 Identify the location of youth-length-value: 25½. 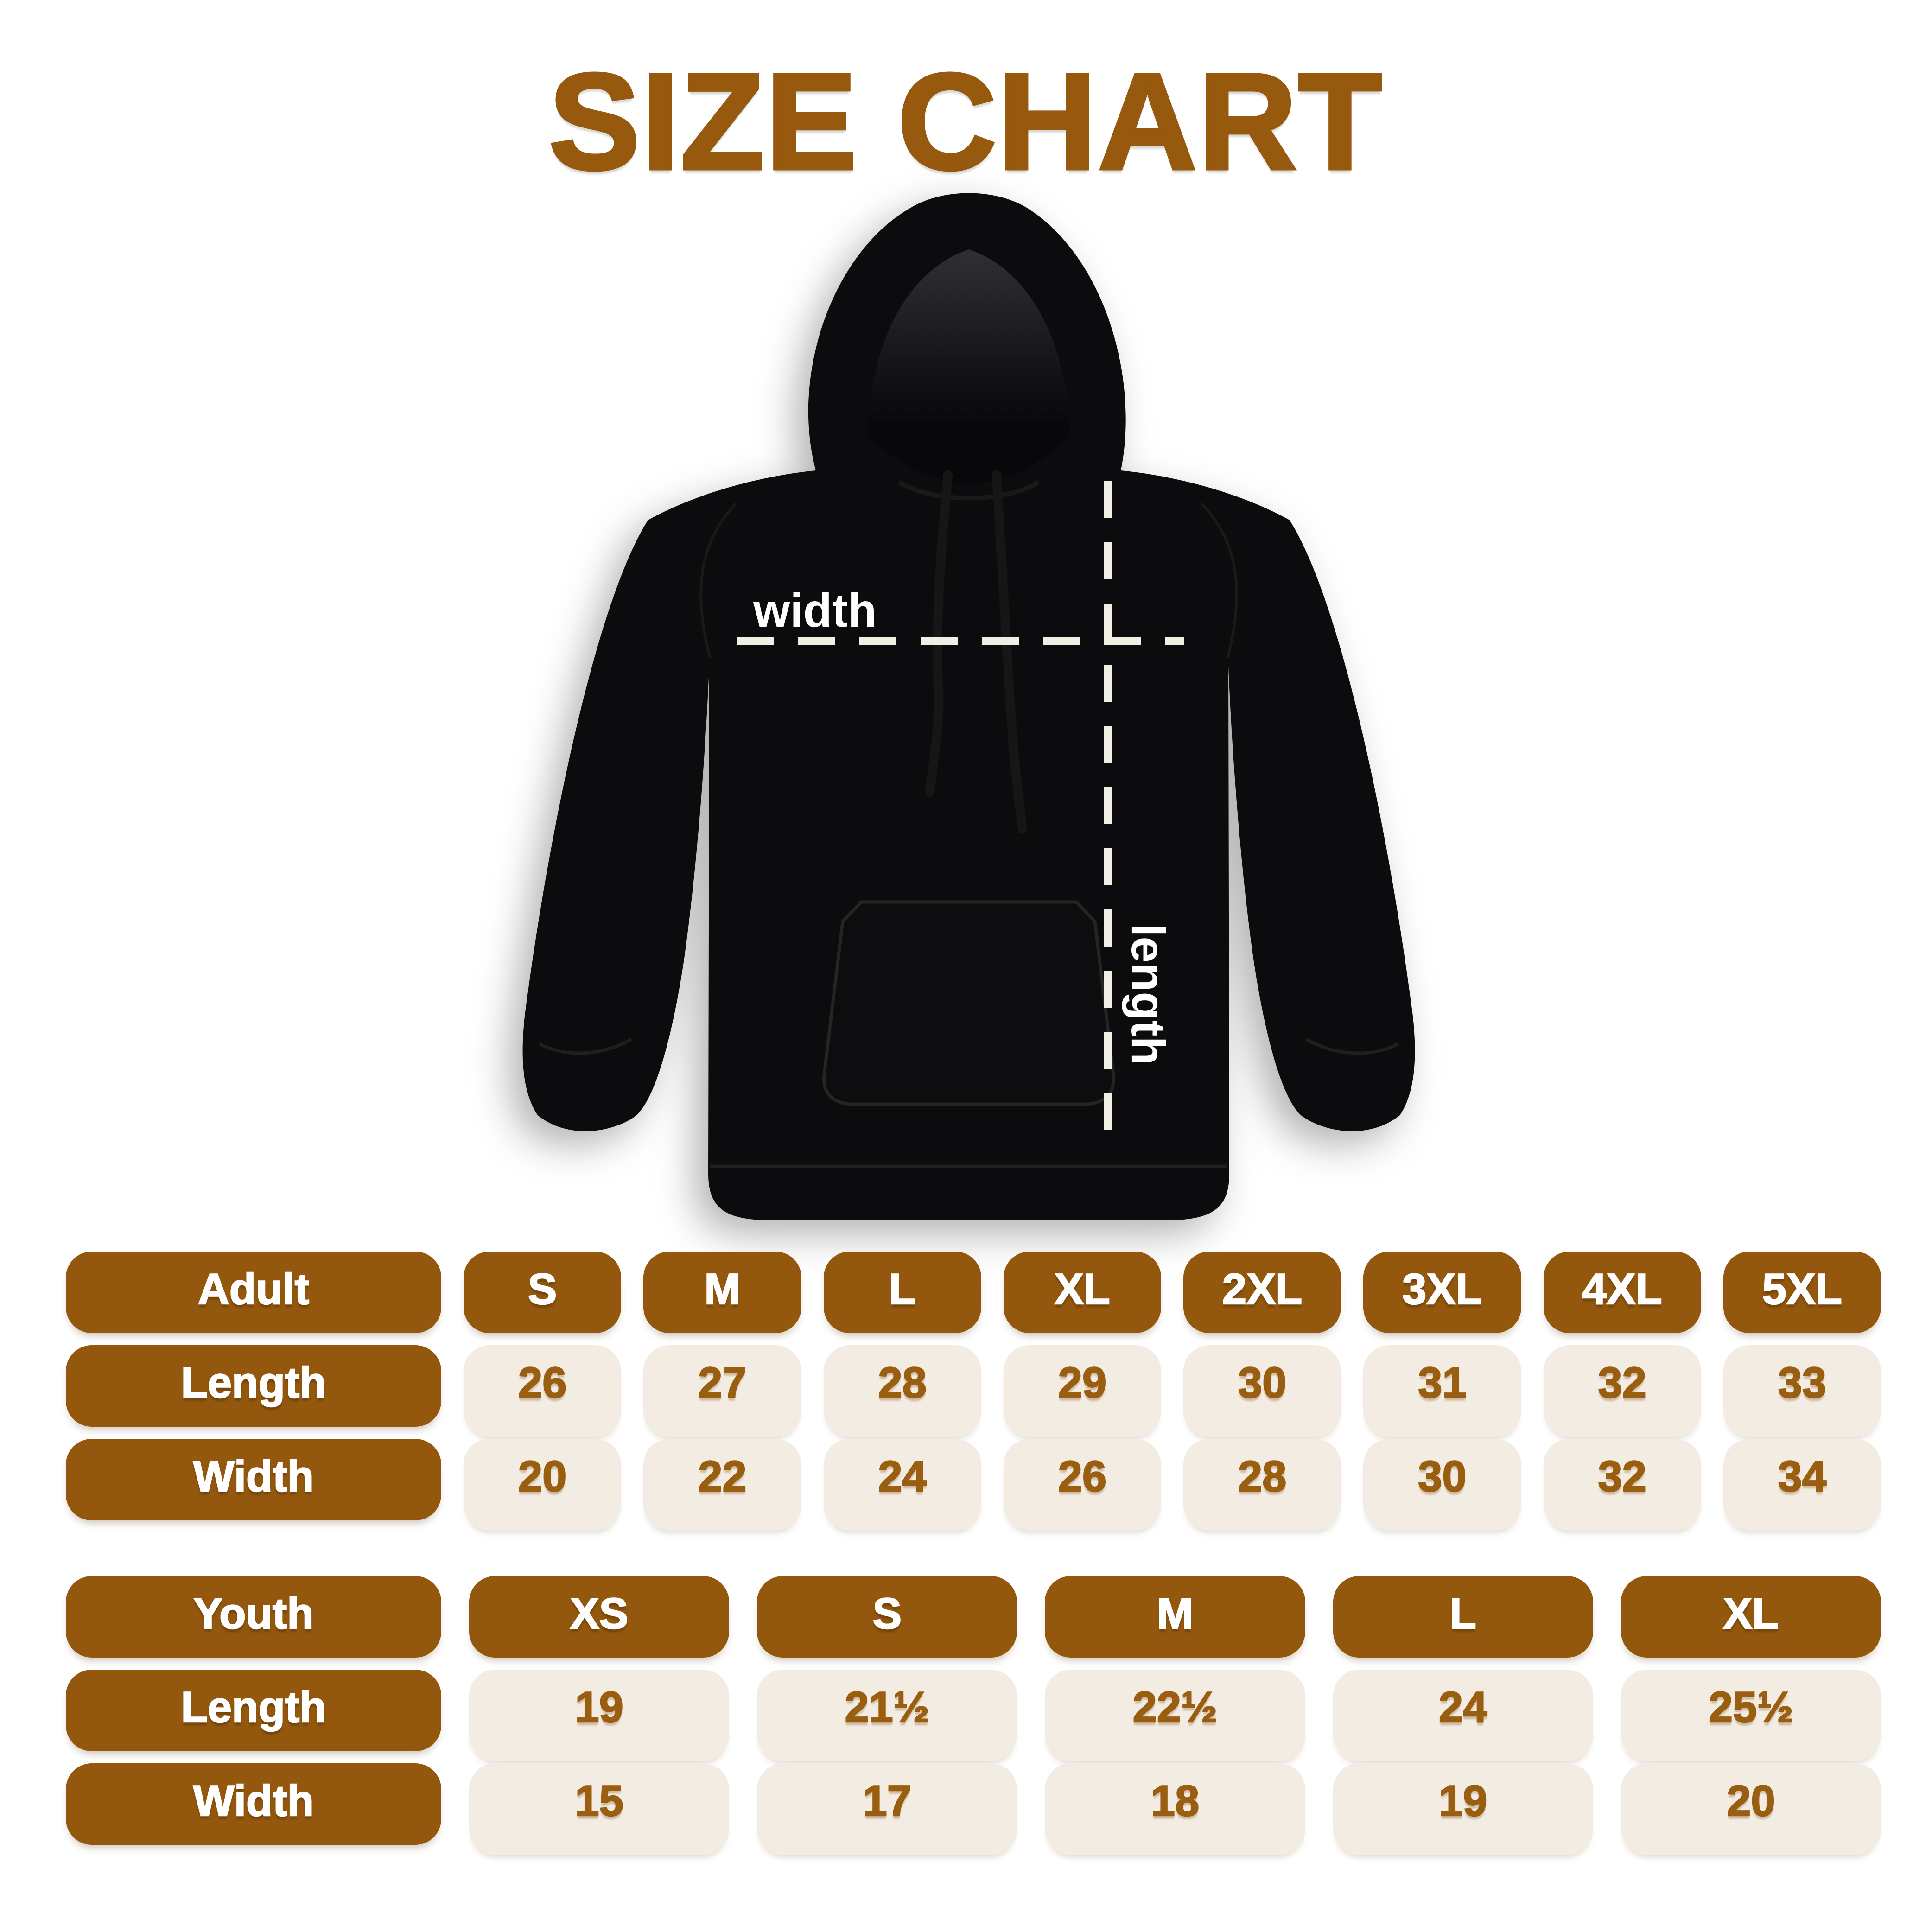
(1751, 1715).